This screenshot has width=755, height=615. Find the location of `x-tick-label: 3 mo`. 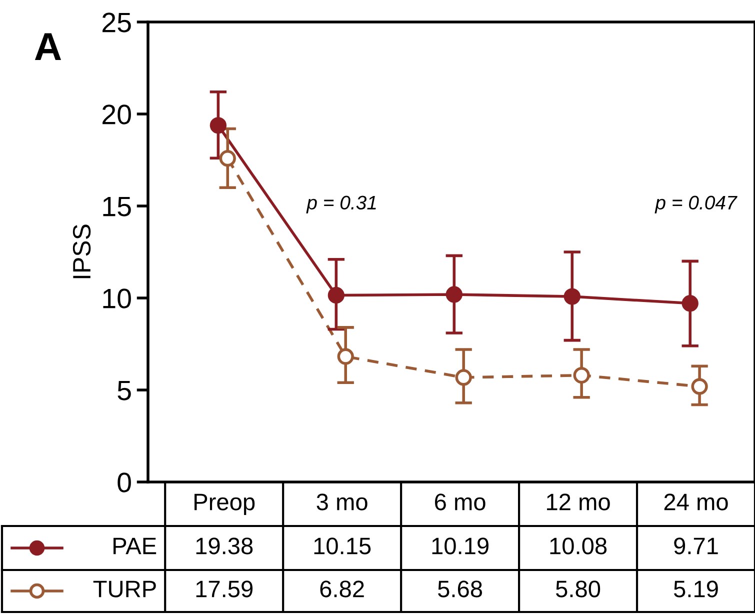

x-tick-label: 3 mo is located at coordinates (342, 502).